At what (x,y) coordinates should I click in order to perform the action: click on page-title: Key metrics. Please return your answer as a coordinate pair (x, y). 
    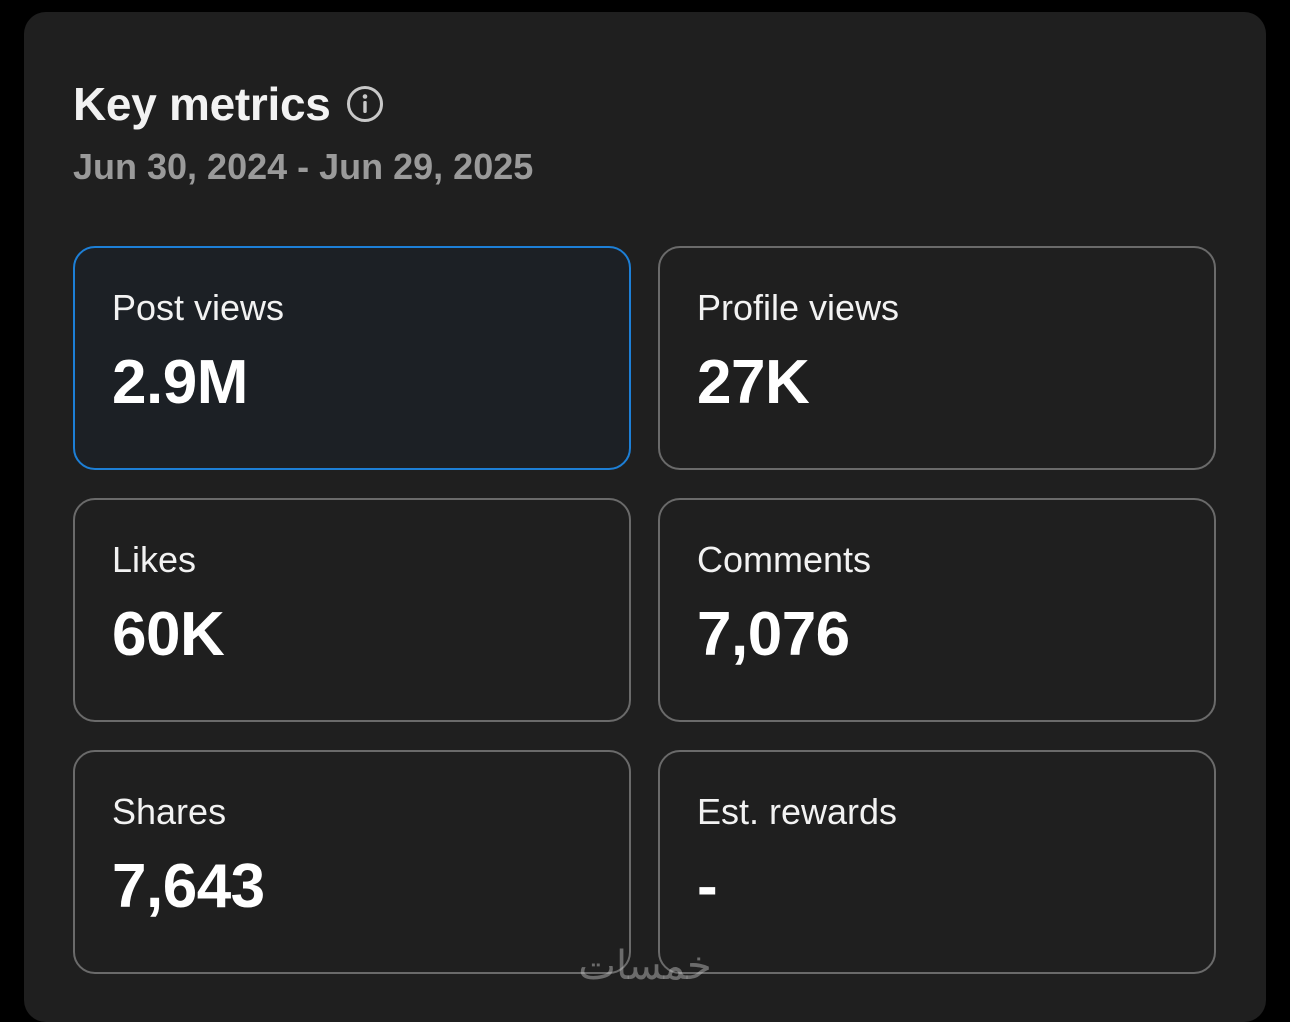
    Looking at the image, I should click on (202, 104).